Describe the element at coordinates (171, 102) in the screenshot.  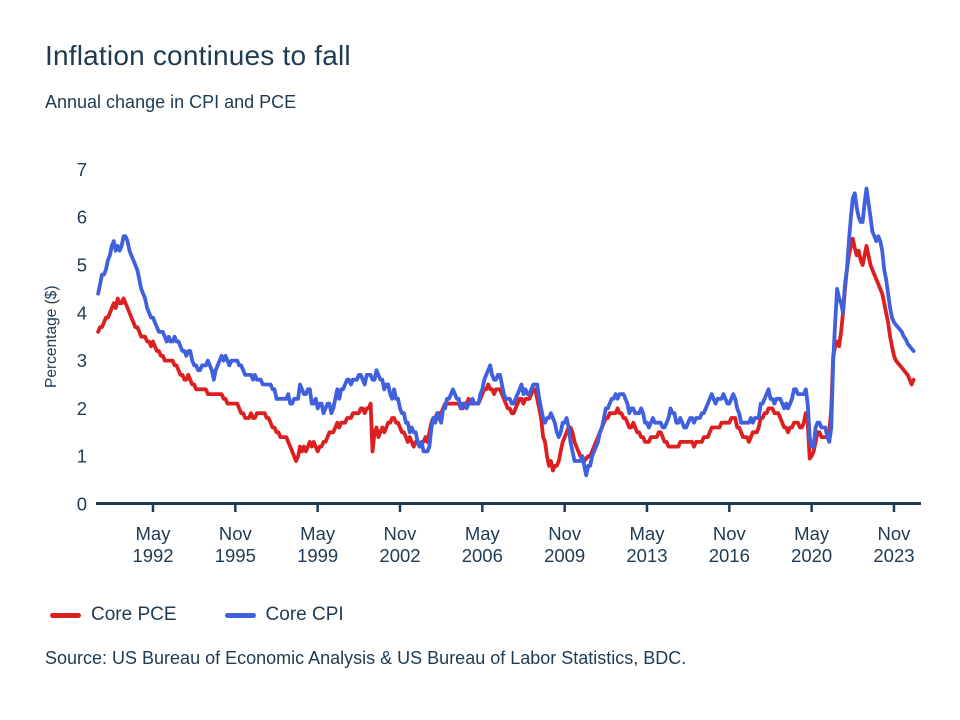
I see `page-subtitle: Annual change in CPI and PCE` at that location.